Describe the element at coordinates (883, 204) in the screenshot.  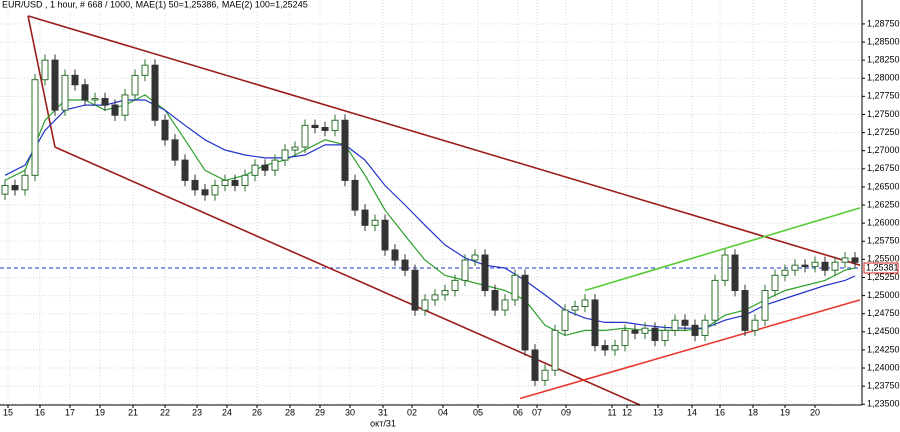
I see `y-tick-label: 1,26250` at that location.